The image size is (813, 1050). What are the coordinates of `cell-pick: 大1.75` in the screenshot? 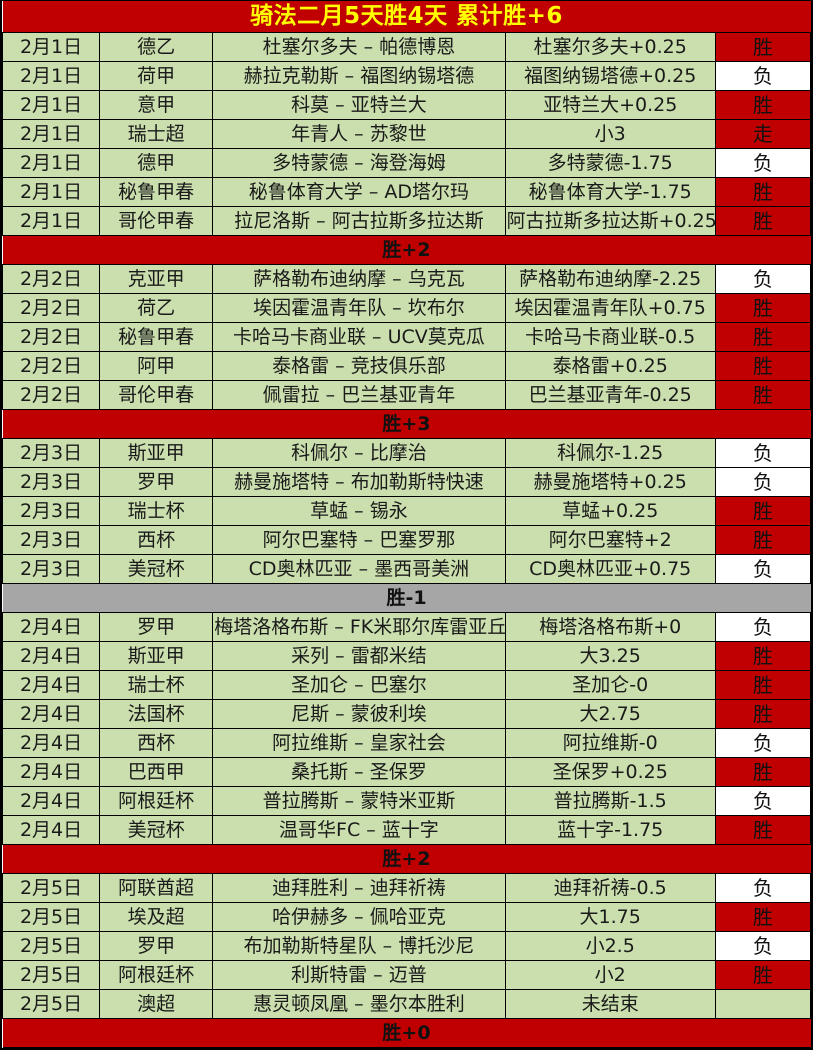 It's located at (610, 917).